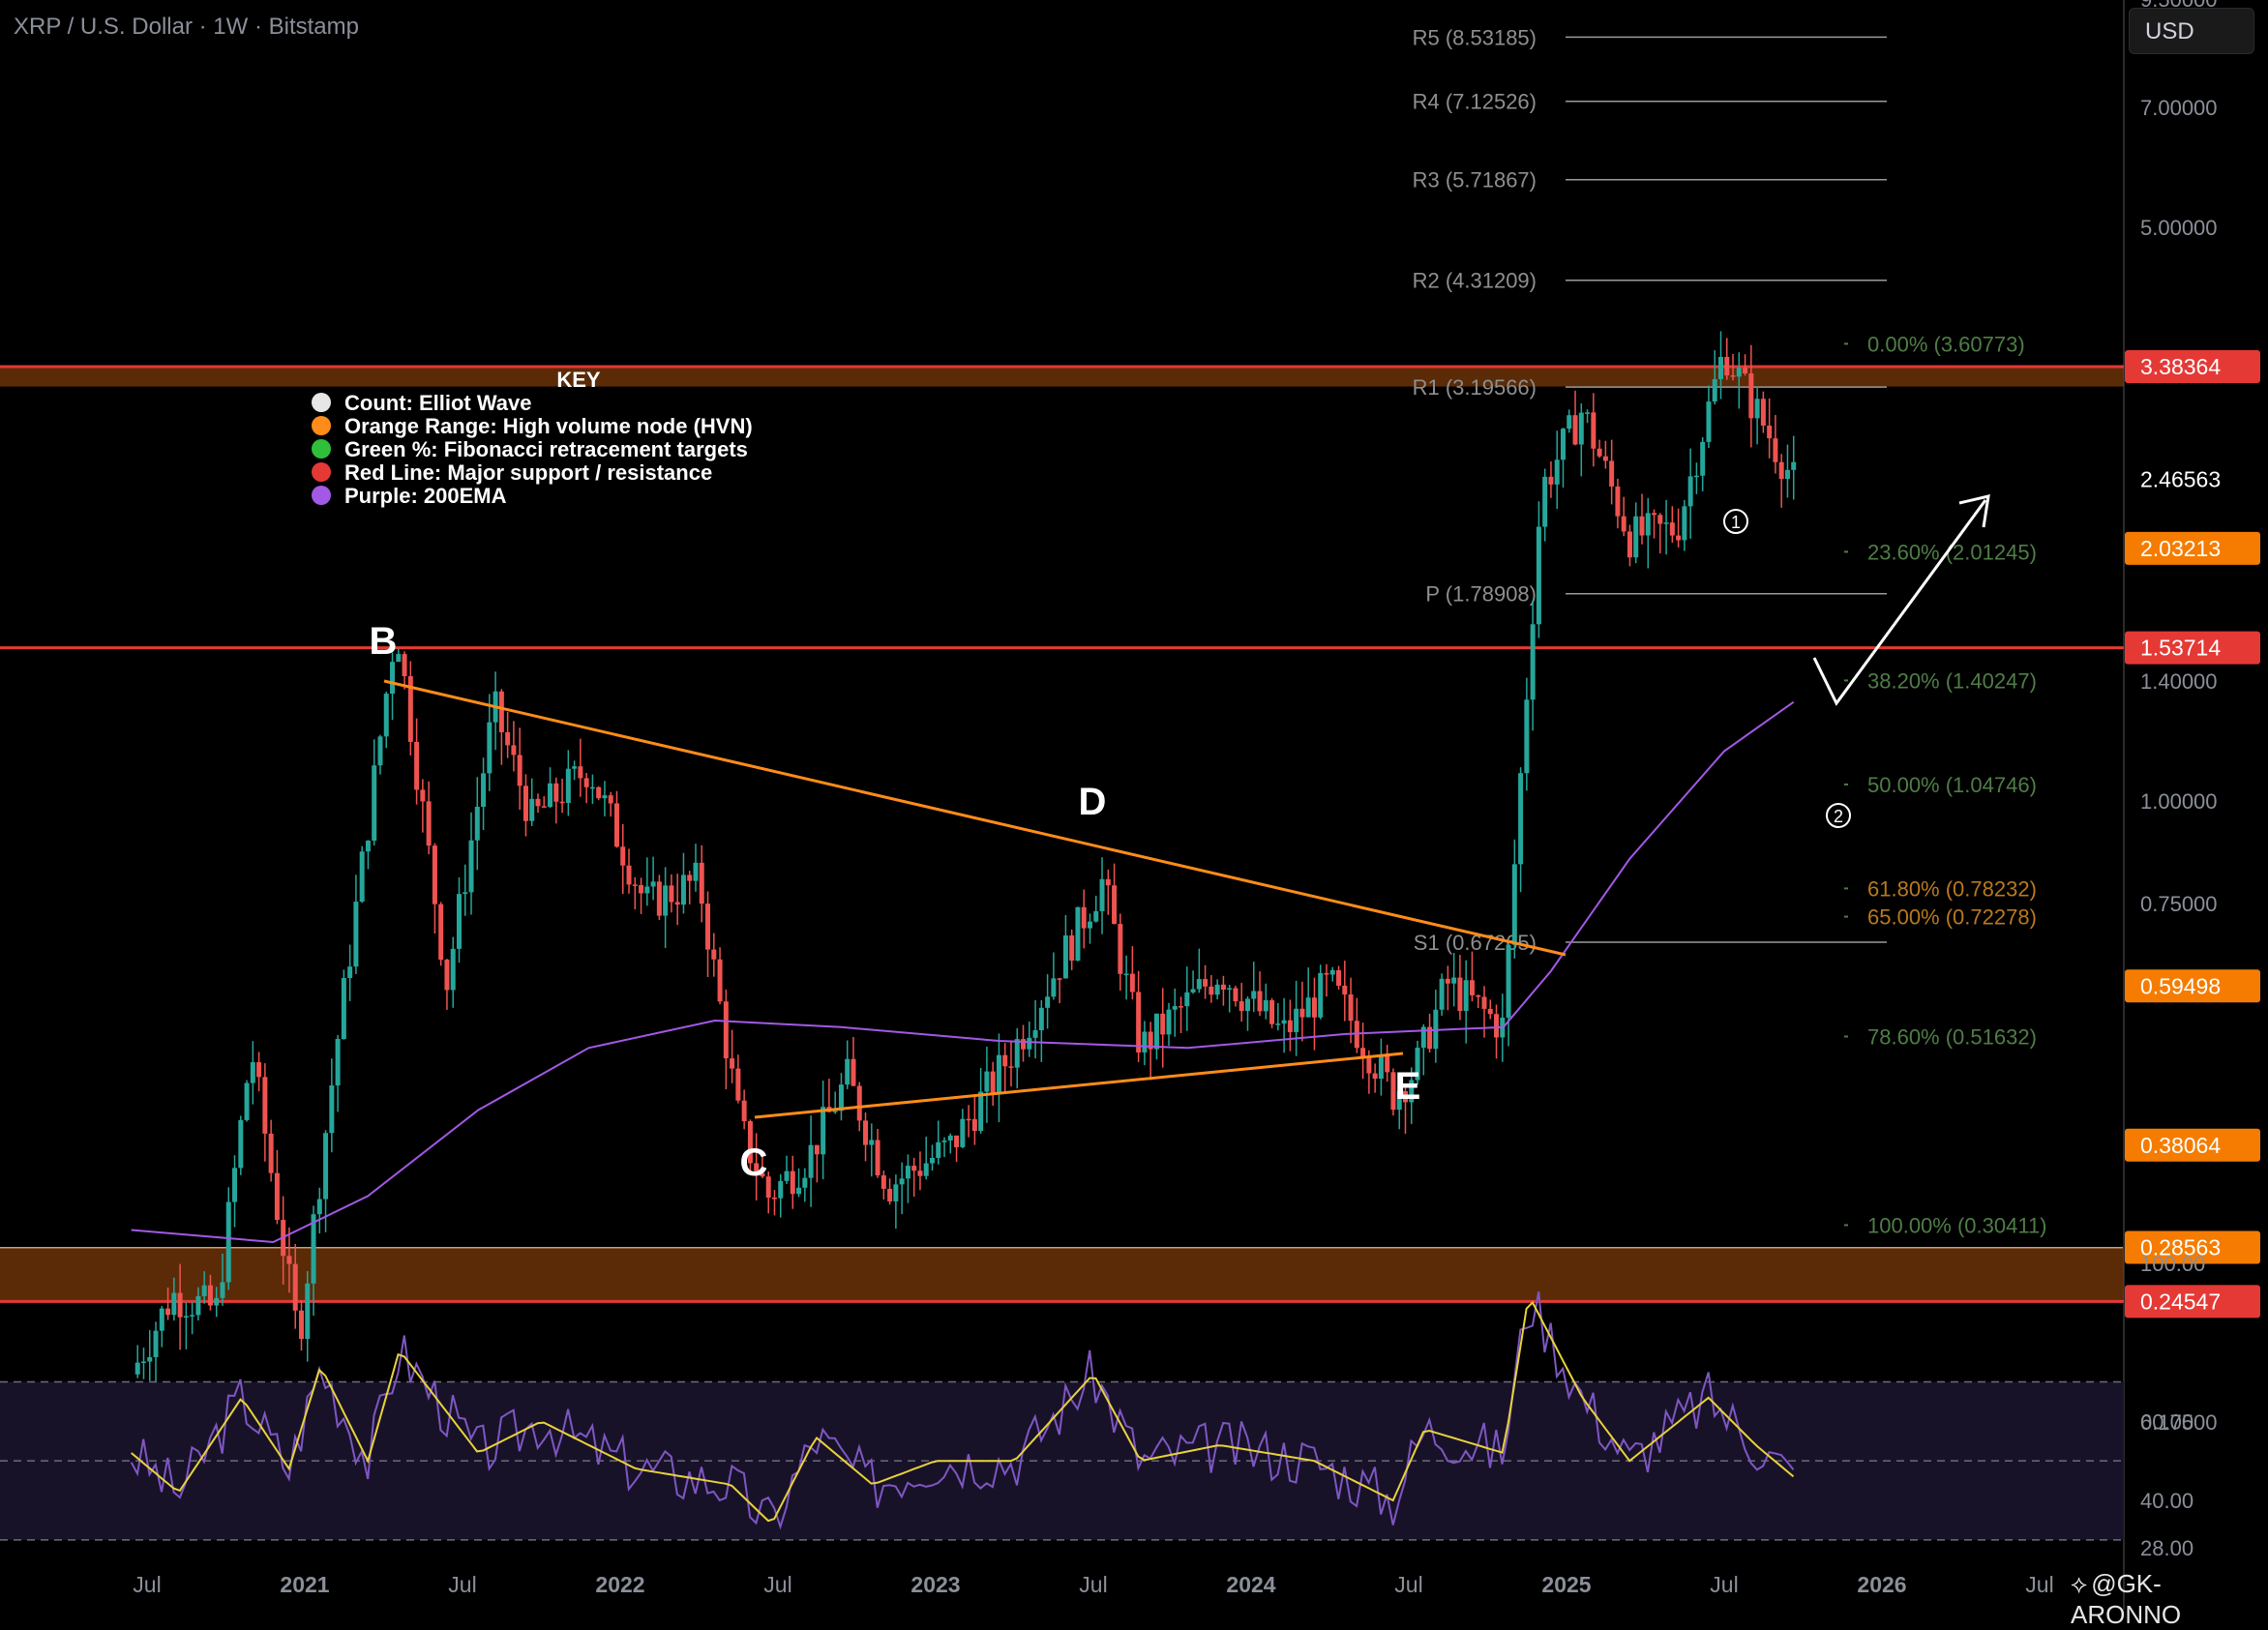 The width and height of the screenshot is (2268, 1630). Describe the element at coordinates (2180, 648) in the screenshot. I see `price-tag-label: 1.53714` at that location.